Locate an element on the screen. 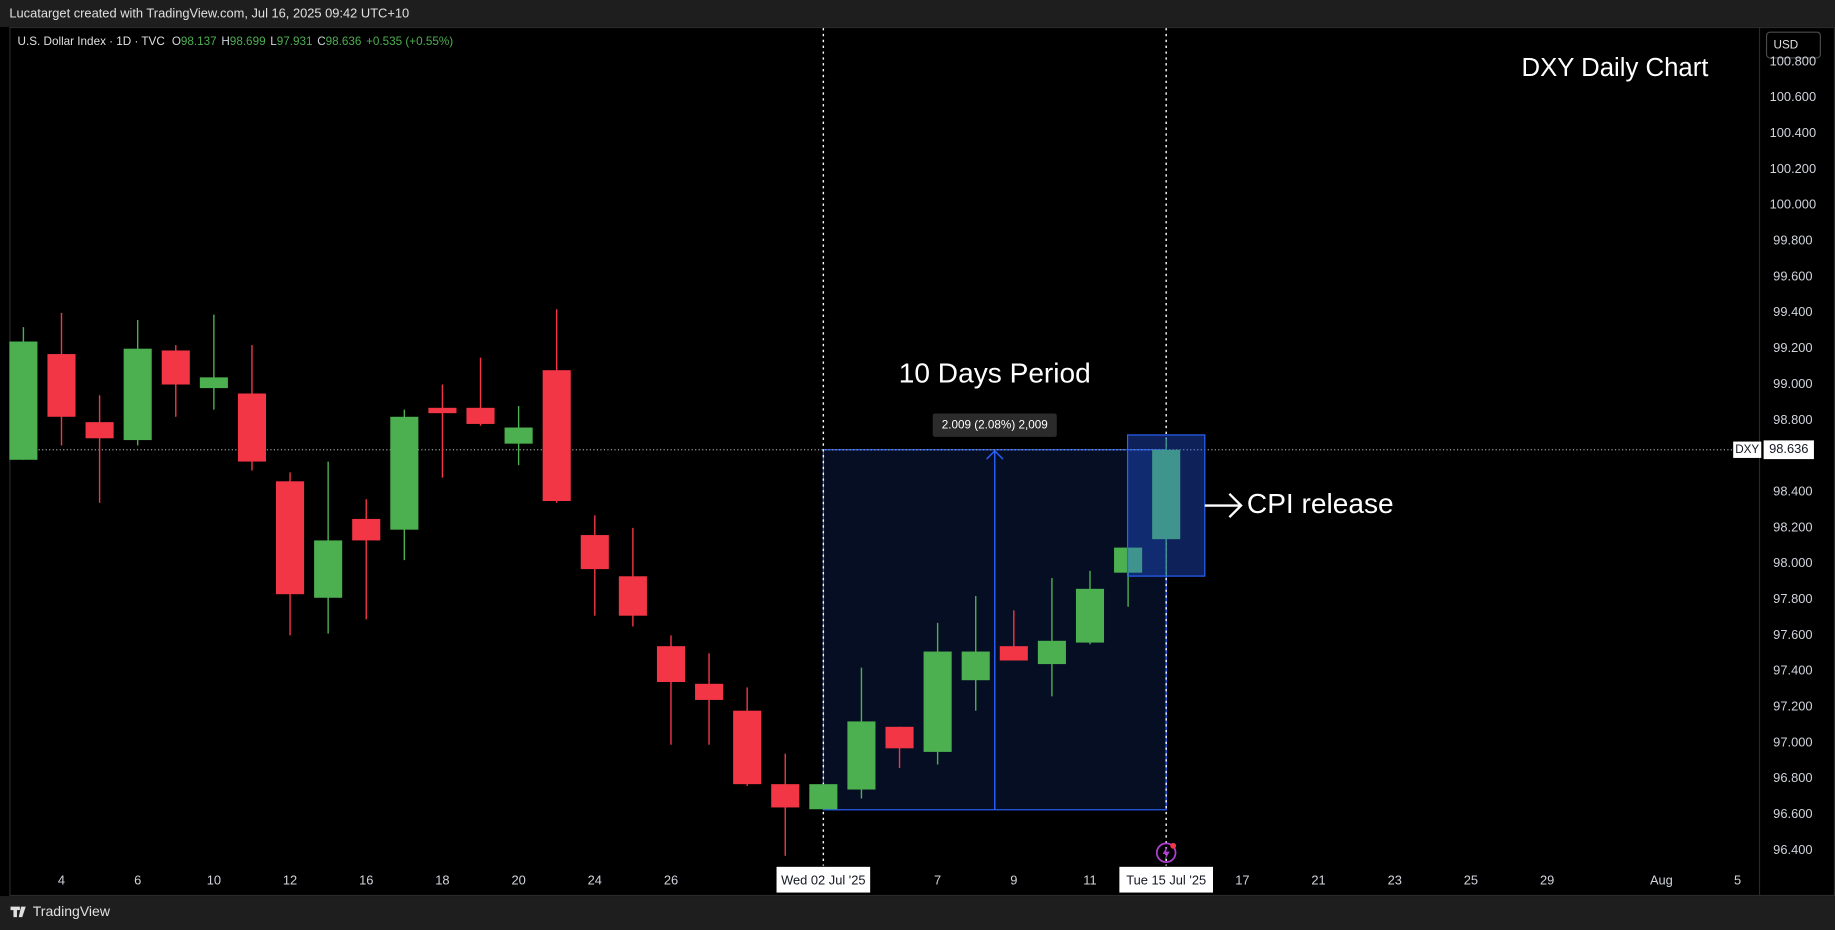 This screenshot has width=1835, height=930. y-tick-label: 98.200 is located at coordinates (1792, 526).